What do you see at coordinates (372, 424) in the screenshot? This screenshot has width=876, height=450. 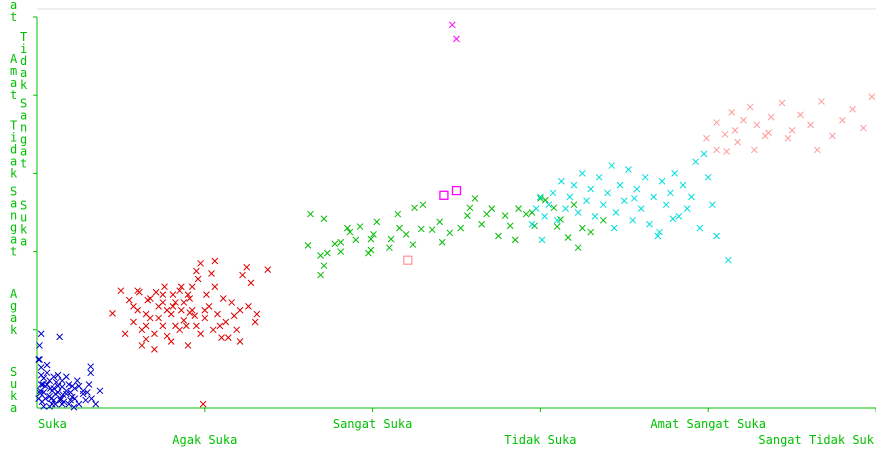 I see `x-tick-label: Sangat Suka` at bounding box center [372, 424].